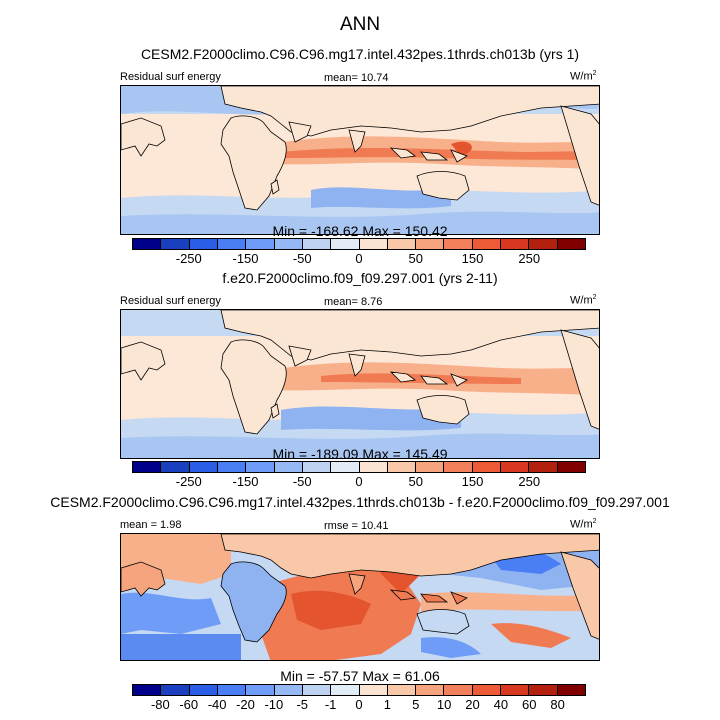  I want to click on colorbar-1-ticks: -250 -150 -50 0 50 150 250, so click(359, 259).